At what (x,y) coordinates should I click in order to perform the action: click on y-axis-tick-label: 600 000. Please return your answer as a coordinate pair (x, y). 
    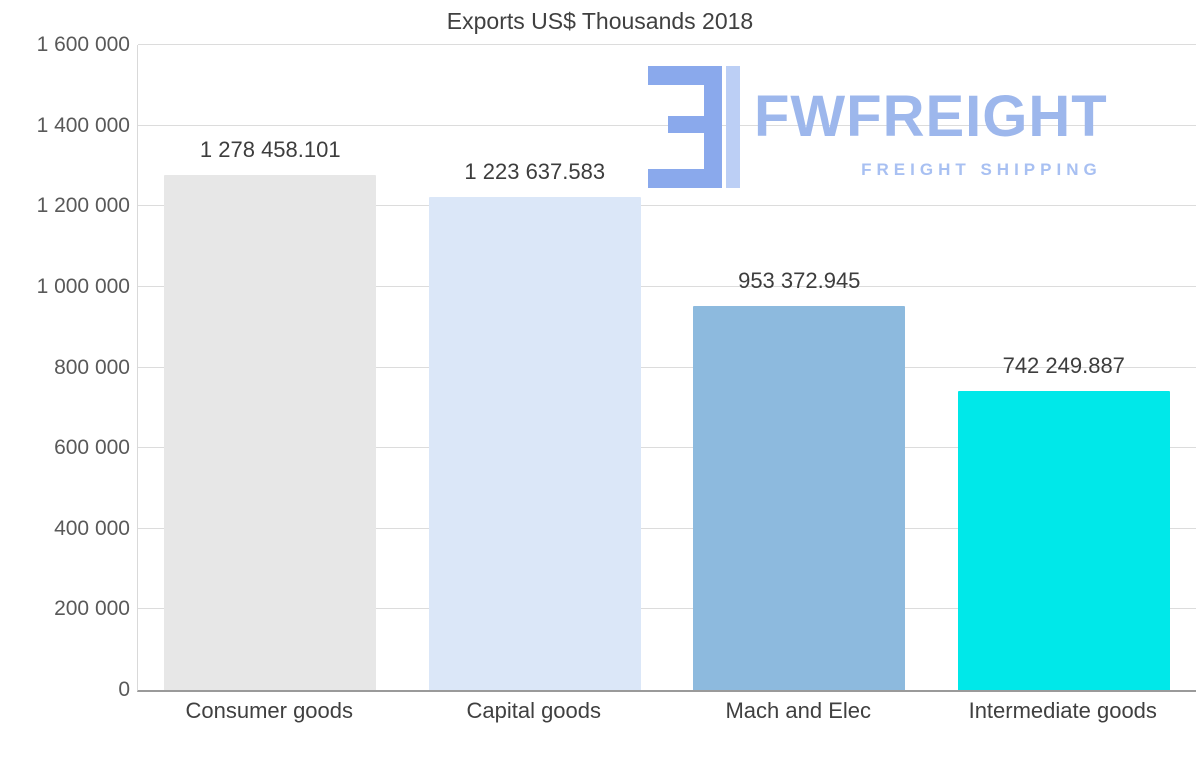
    Looking at the image, I should click on (92, 448).